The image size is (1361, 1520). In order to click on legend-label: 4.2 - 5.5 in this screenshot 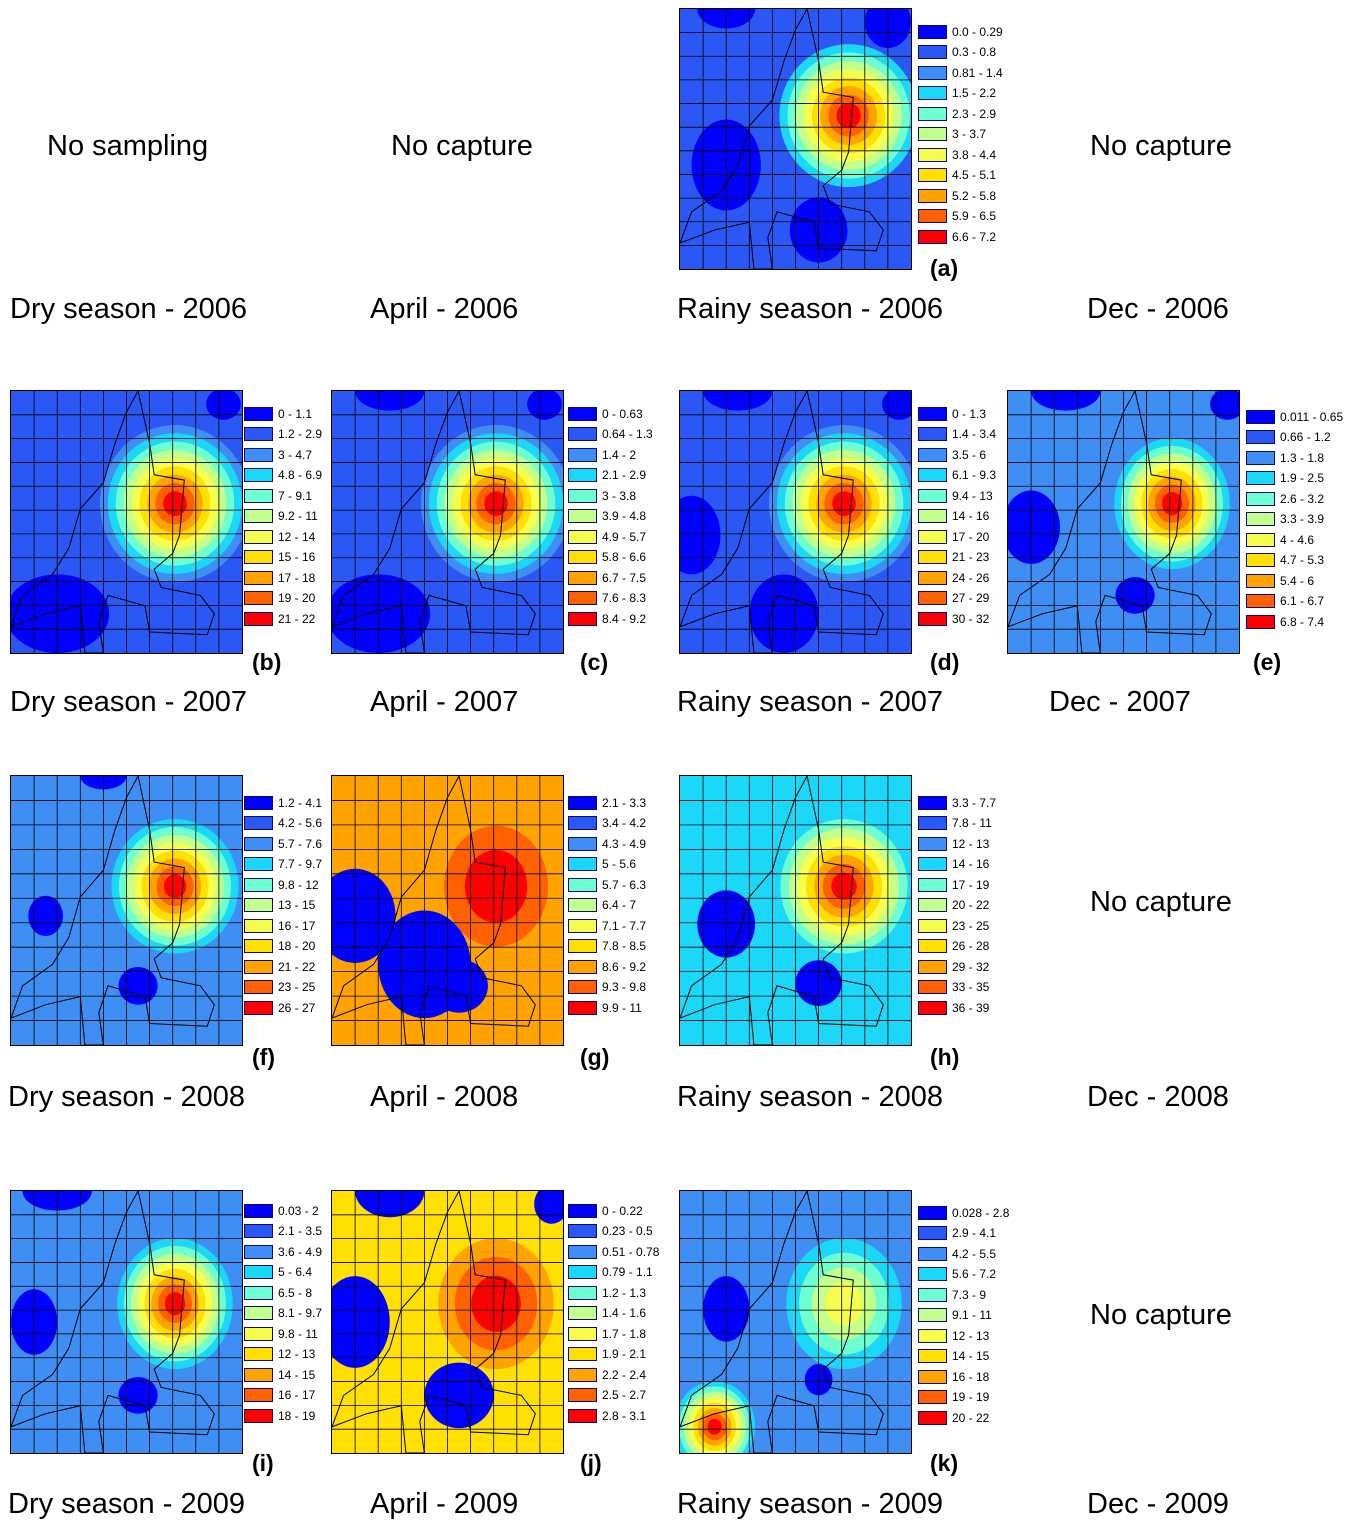, I will do `click(974, 1253)`.